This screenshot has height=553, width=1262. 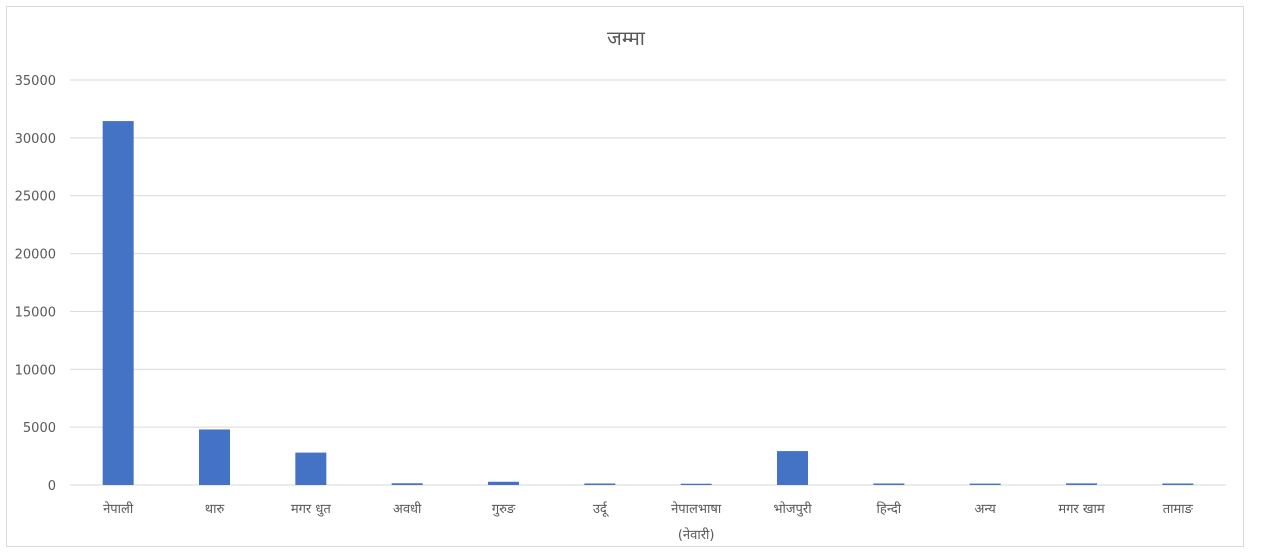 I want to click on chart-title: जम्मा, so click(x=626, y=38).